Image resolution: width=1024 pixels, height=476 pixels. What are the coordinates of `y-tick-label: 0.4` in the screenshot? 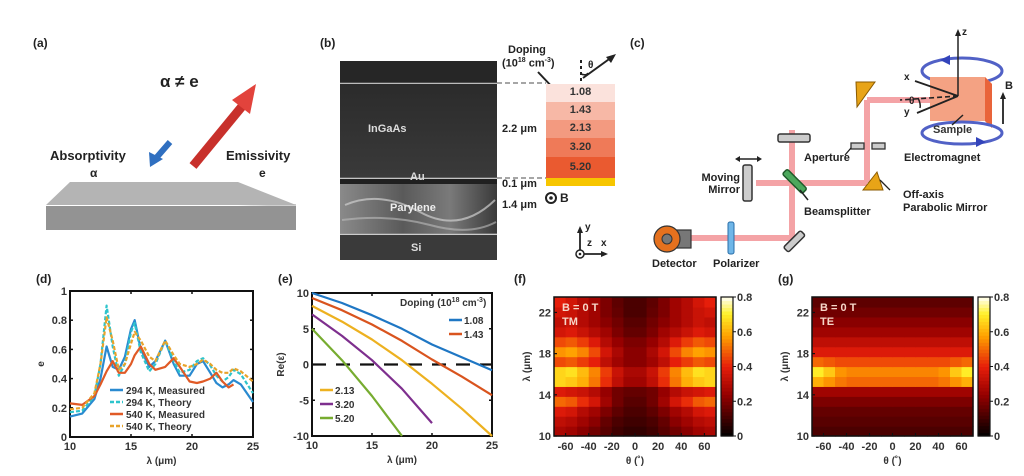 It's located at (60, 380).